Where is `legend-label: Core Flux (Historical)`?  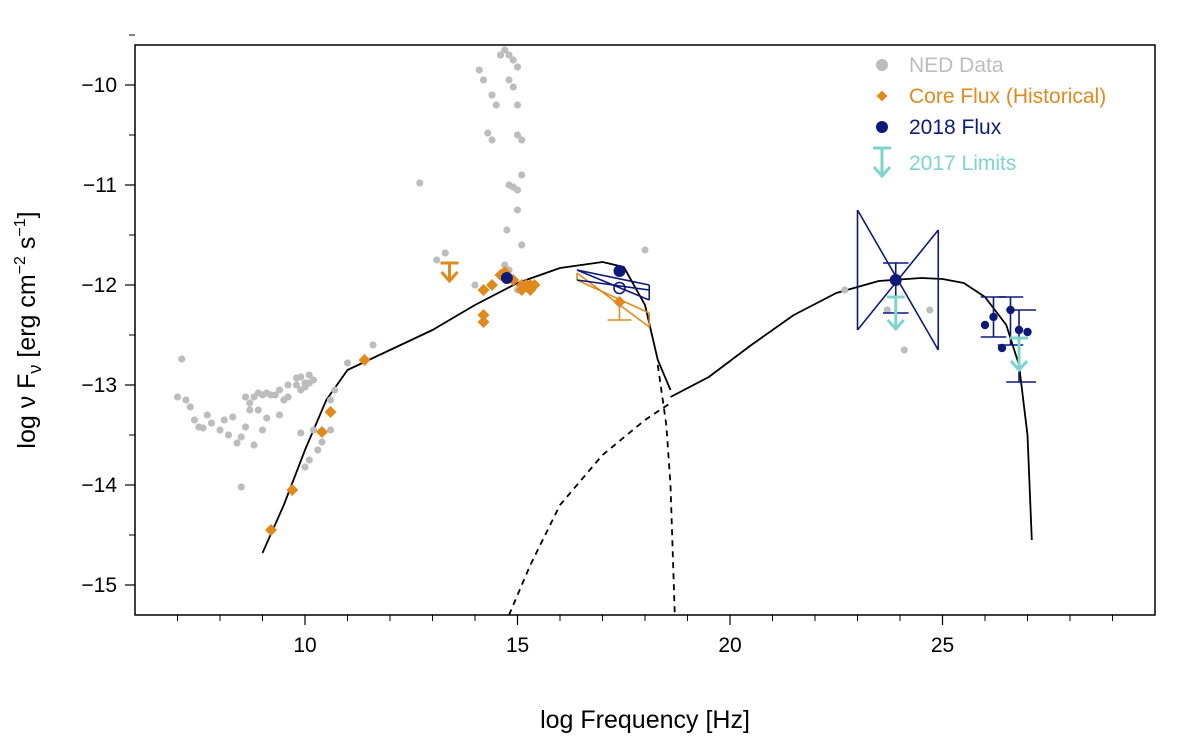
legend-label: Core Flux (Historical) is located at coordinates (1007, 96).